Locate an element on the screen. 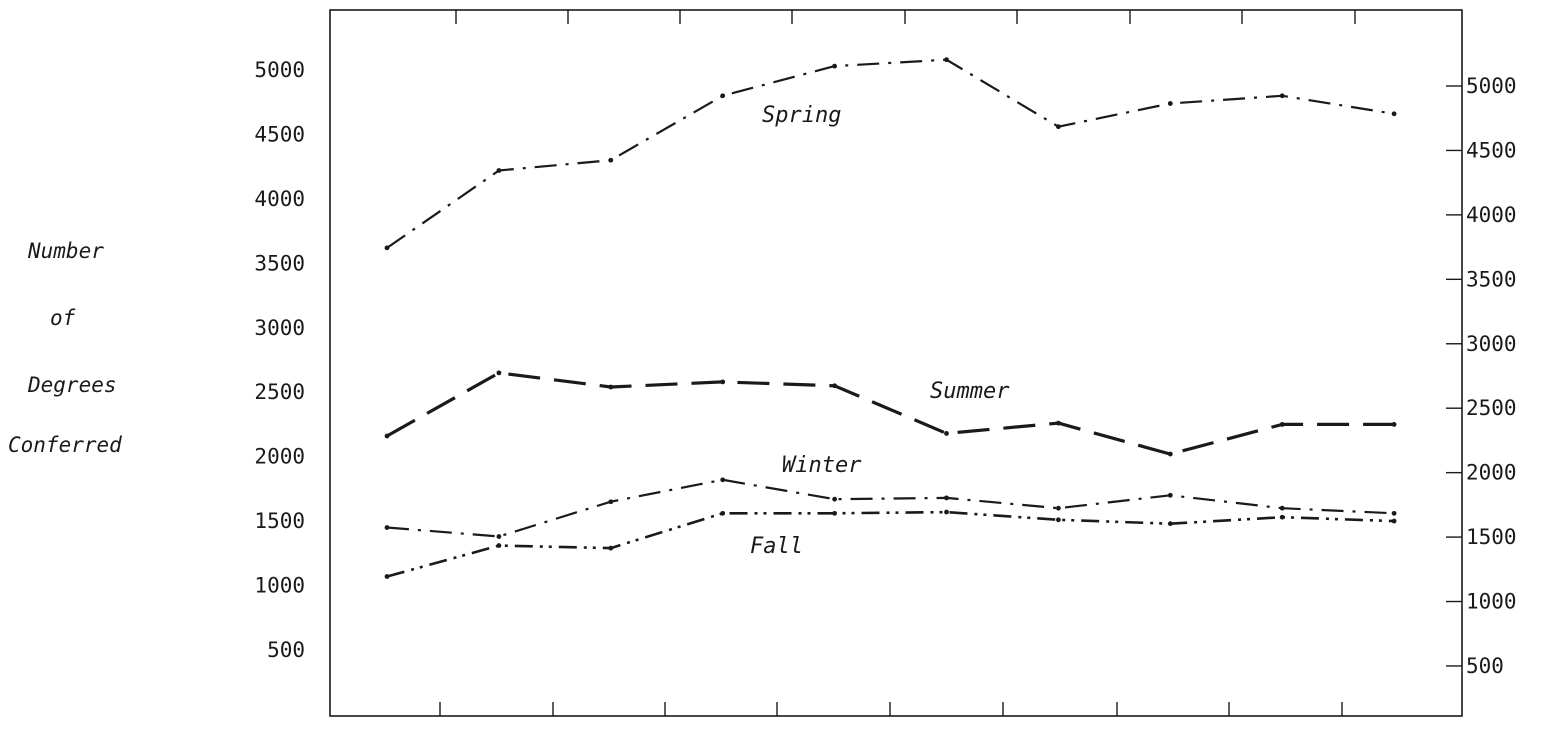  left-y-tick-label: 4500 is located at coordinates (279, 134).